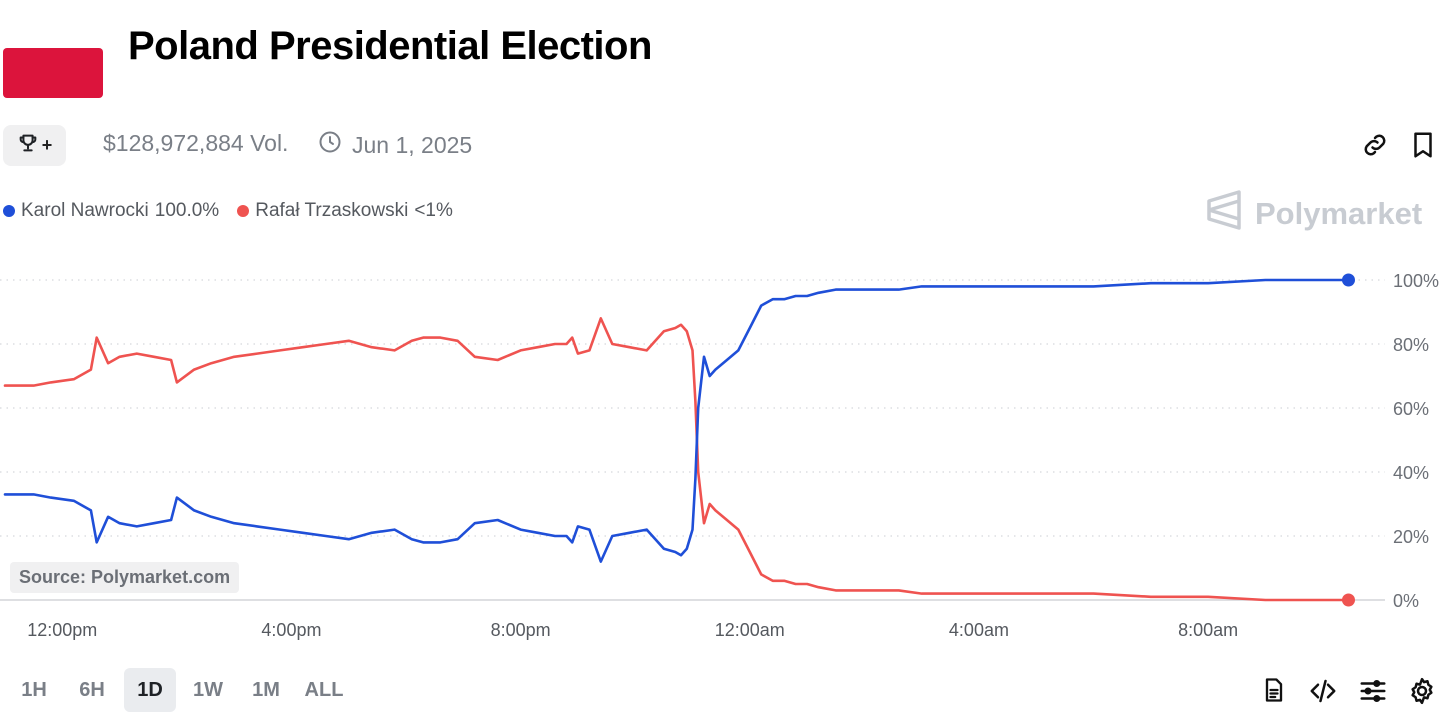  What do you see at coordinates (1375, 145) in the screenshot?
I see `link-icon` at bounding box center [1375, 145].